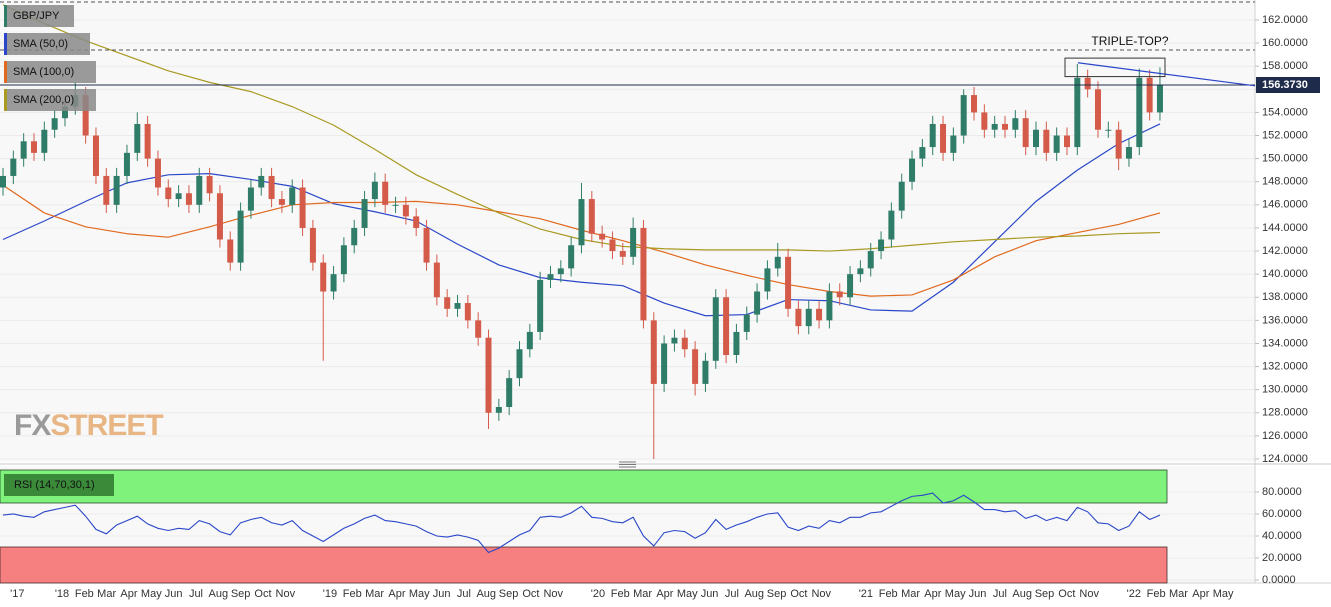  I want to click on last-price-box, so click(1288, 84).